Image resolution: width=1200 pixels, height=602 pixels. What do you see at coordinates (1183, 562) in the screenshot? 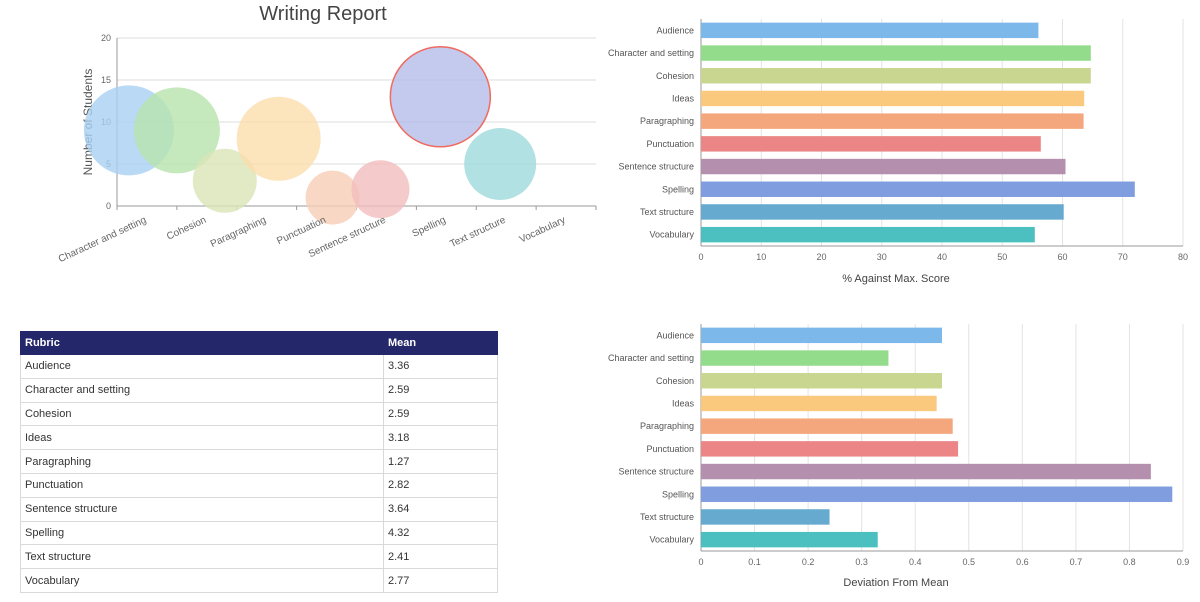
I see `x-tick-label: 0.9` at bounding box center [1183, 562].